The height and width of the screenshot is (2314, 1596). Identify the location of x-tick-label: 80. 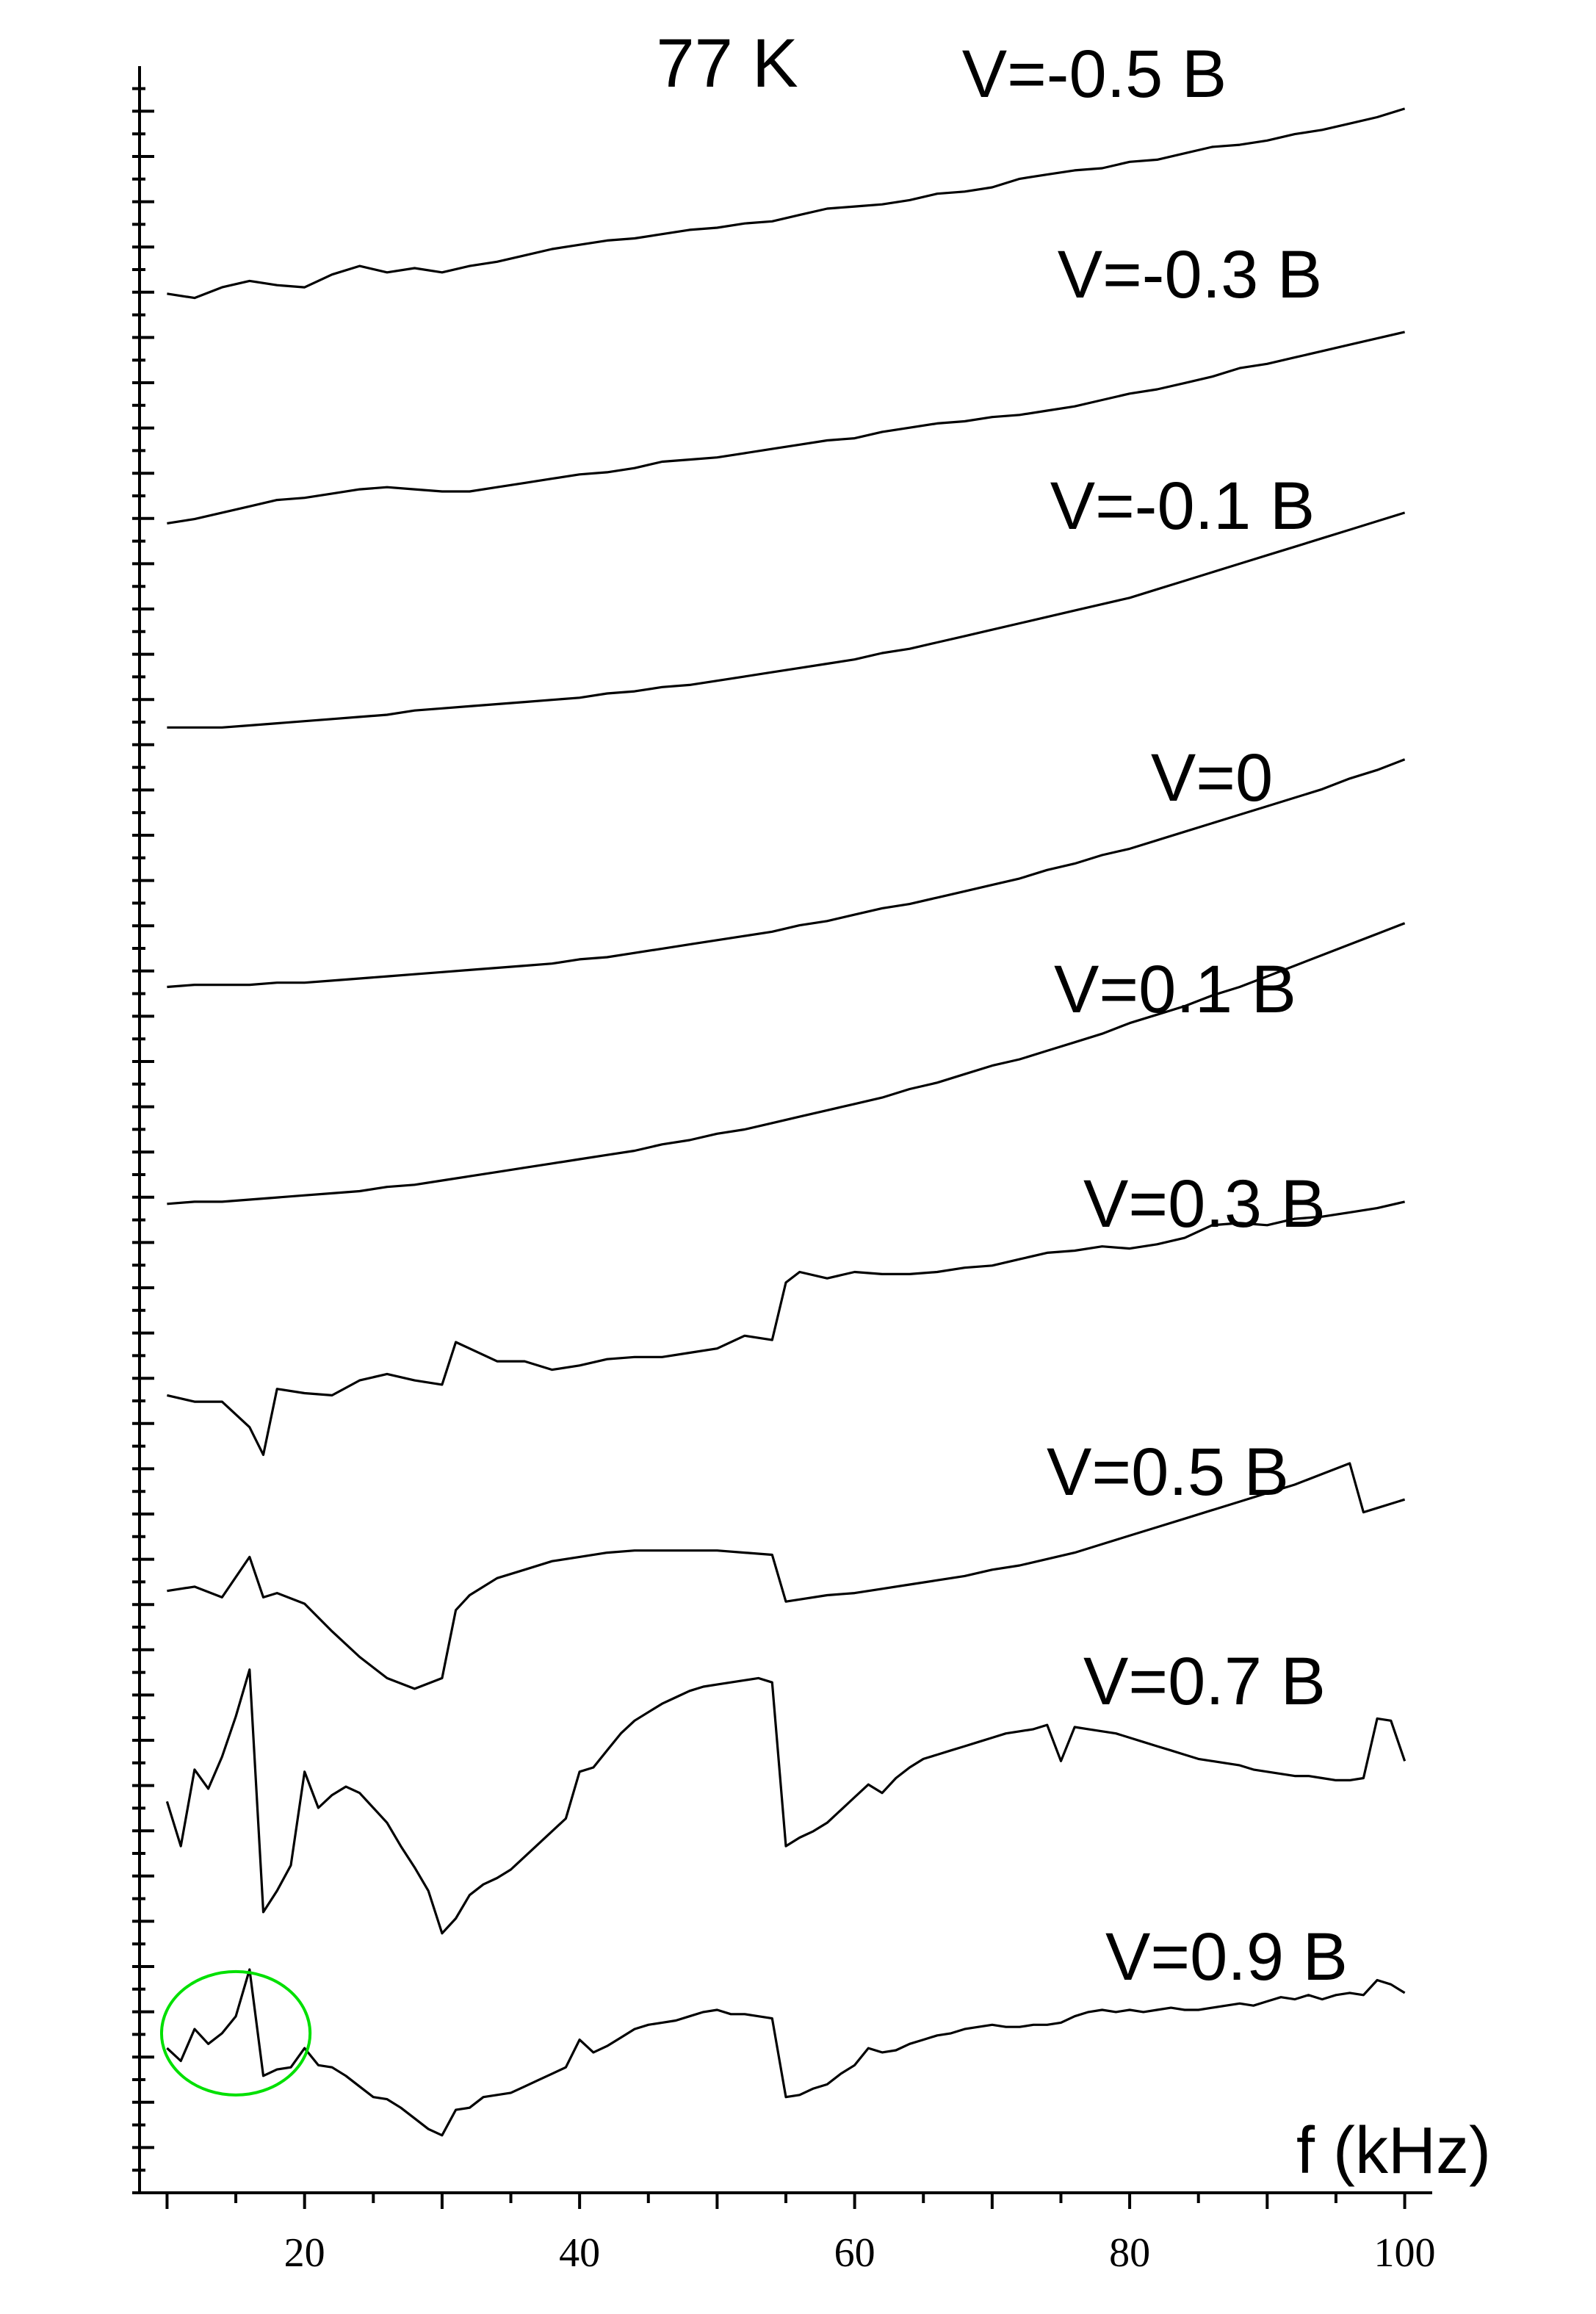
(1129, 2253).